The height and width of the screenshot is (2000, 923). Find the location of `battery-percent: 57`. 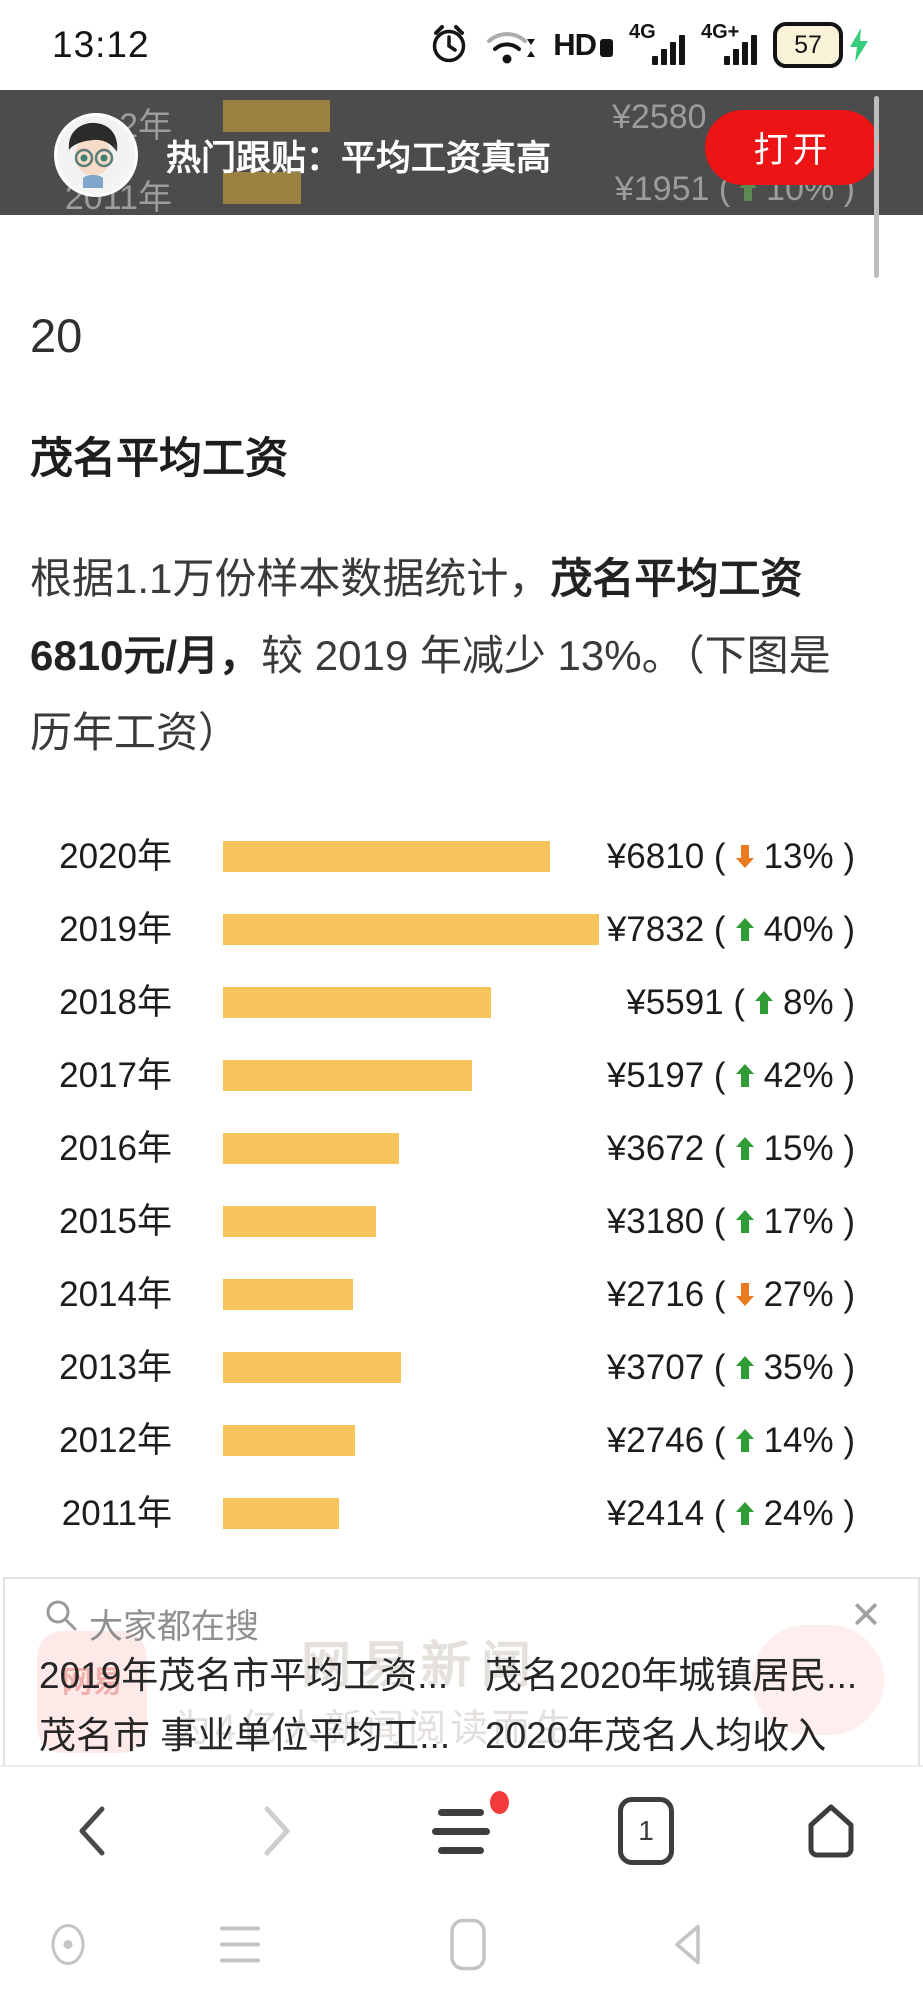

battery-percent: 57 is located at coordinates (808, 45).